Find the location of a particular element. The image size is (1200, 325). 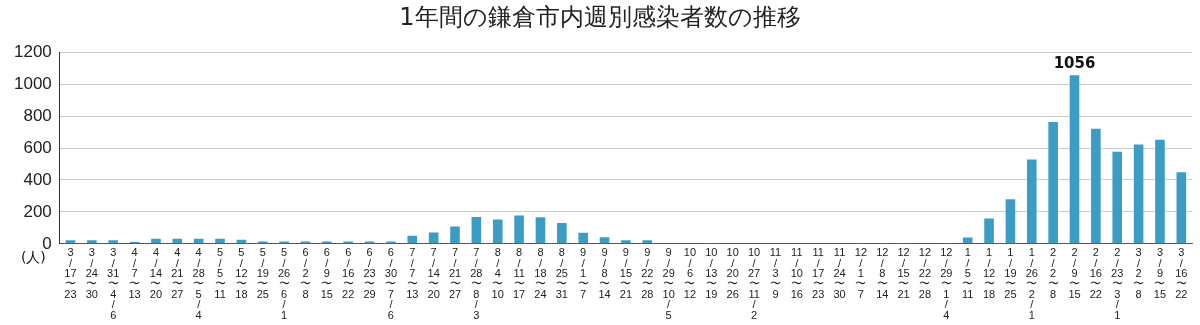

x-tick-label: 12/29〜1/4 is located at coordinates (946, 283).